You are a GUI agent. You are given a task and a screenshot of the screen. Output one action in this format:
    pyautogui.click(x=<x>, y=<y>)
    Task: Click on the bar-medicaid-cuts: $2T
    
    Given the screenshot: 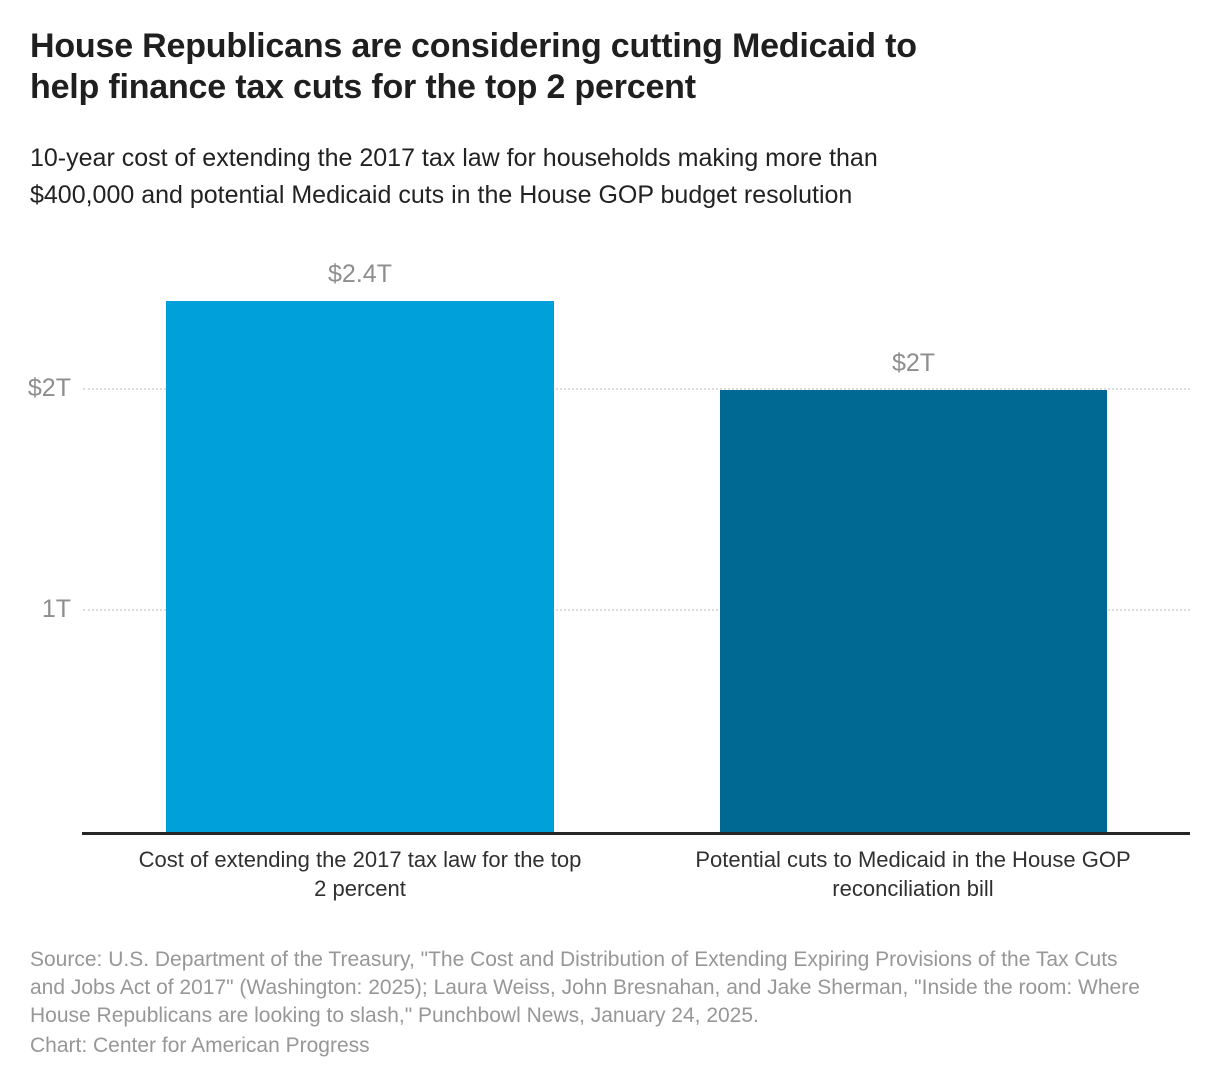 What is the action you would take?
    pyautogui.click(x=913, y=591)
    